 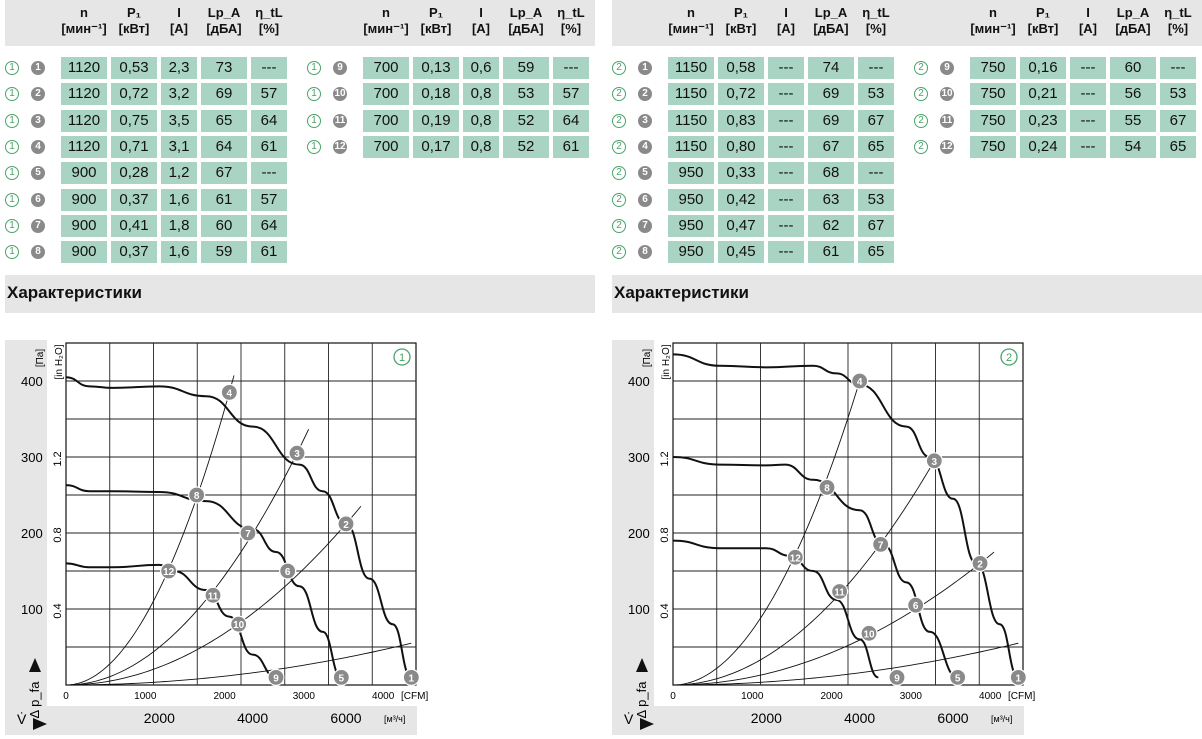 I want to click on operating-point-5: 5, so click(x=341, y=677).